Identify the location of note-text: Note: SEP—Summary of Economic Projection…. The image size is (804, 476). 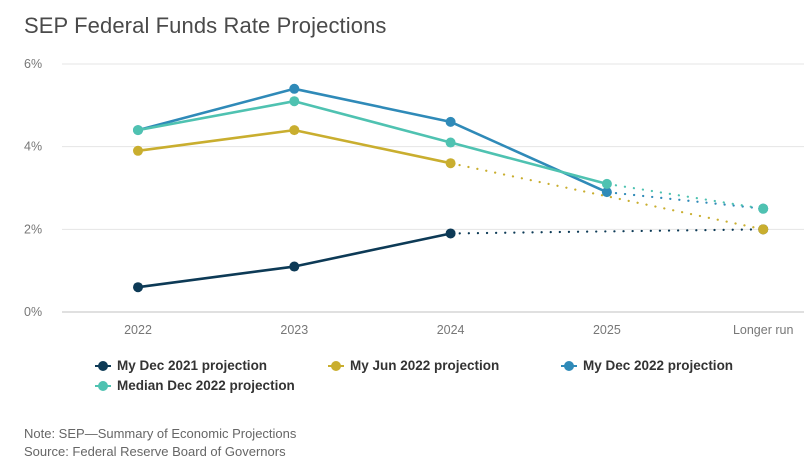
(160, 433).